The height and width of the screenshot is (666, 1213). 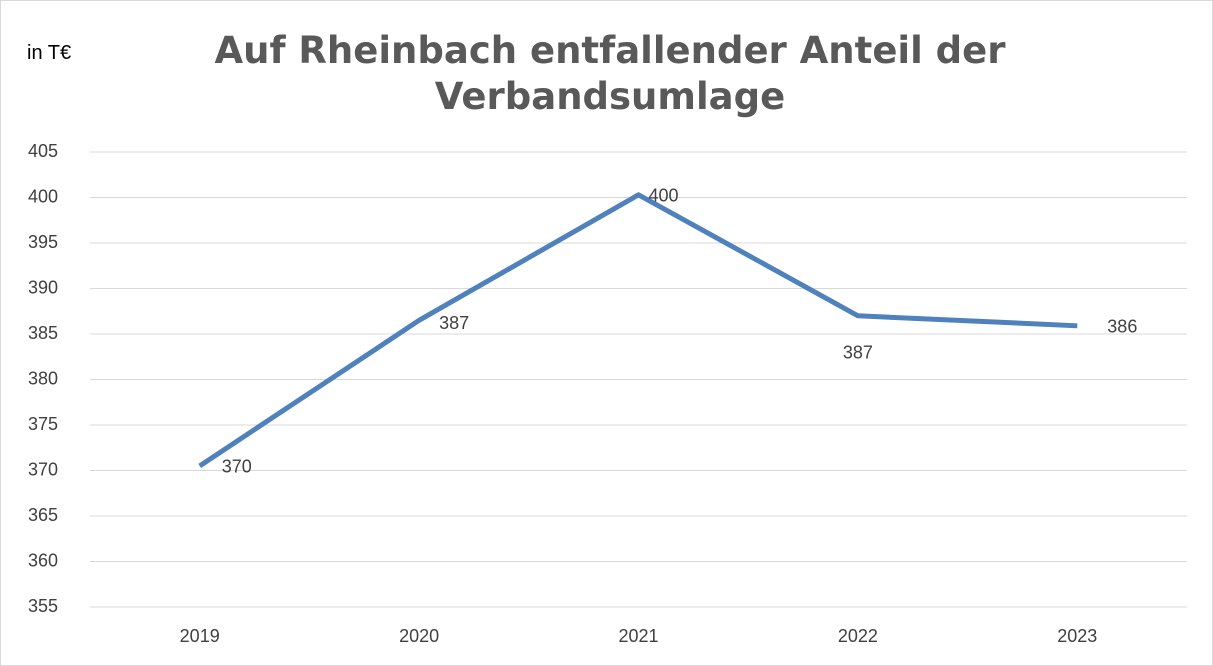 I want to click on y-tick-label: 360, so click(x=43, y=560).